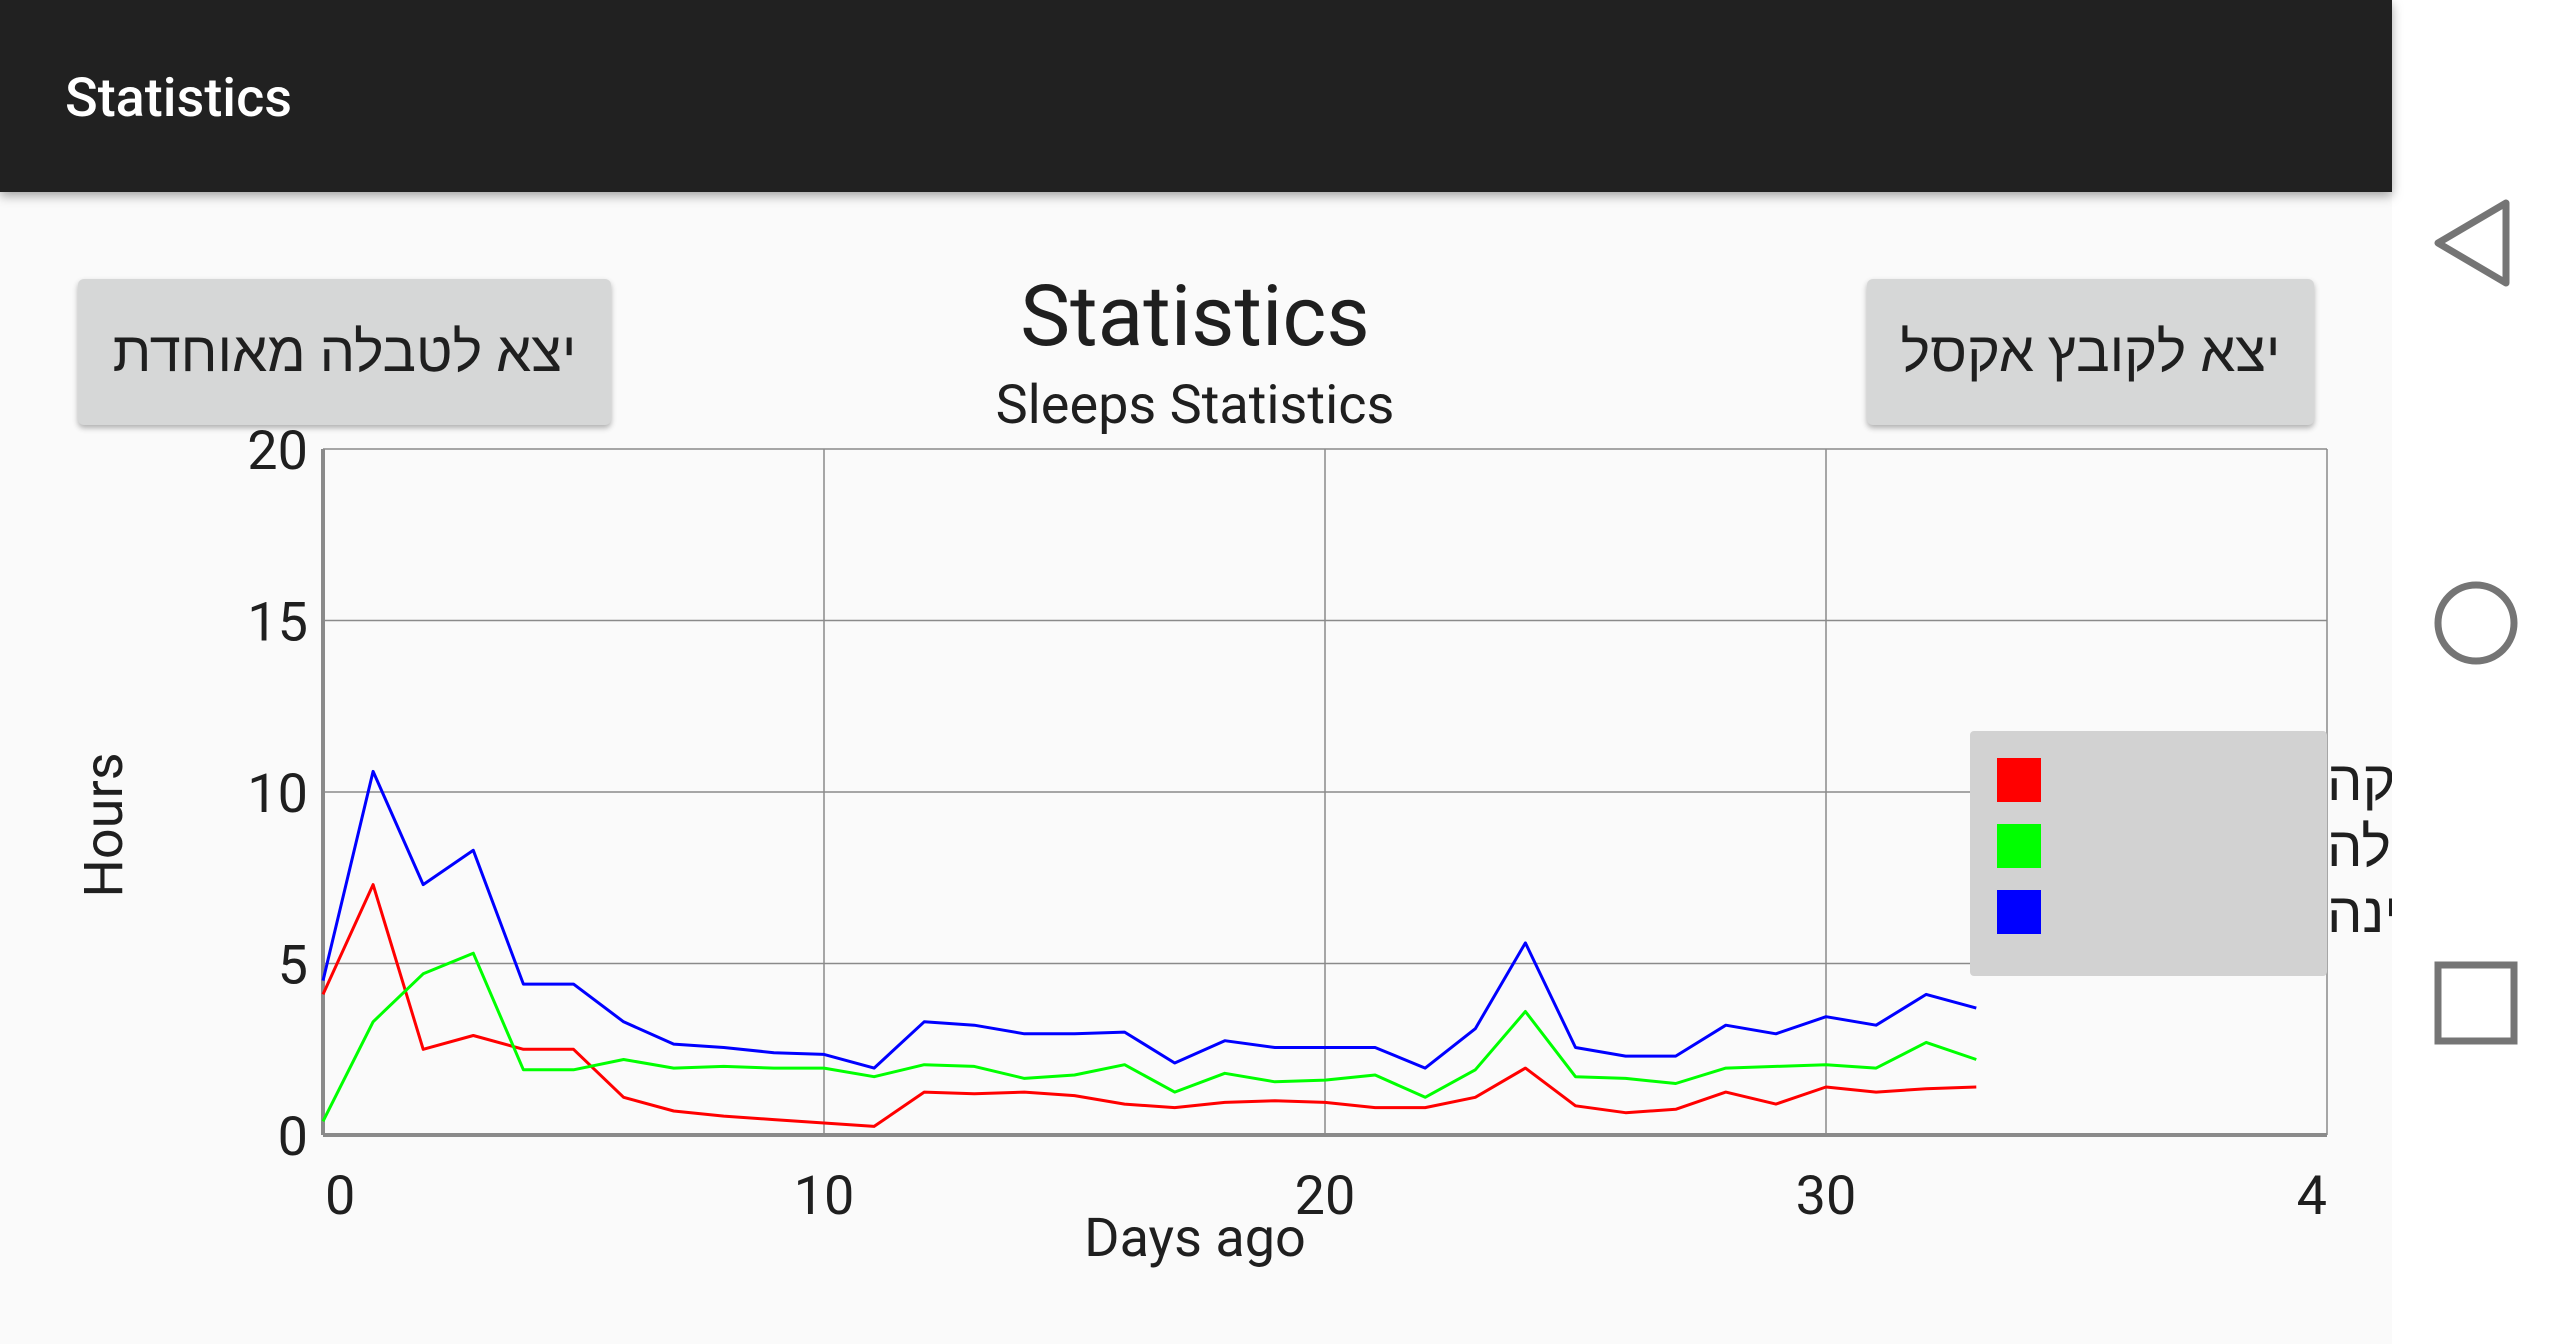  What do you see at coordinates (2312, 1196) in the screenshot?
I see `x-tick-label: 4` at bounding box center [2312, 1196].